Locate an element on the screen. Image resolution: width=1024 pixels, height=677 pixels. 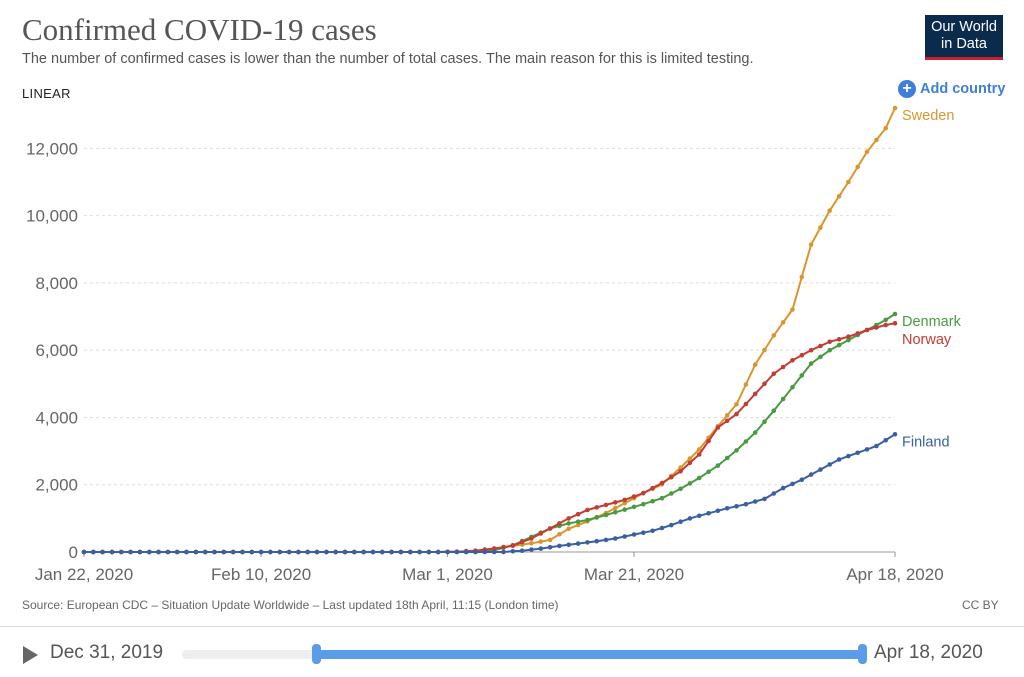
plus-icon: + is located at coordinates (907, 89).